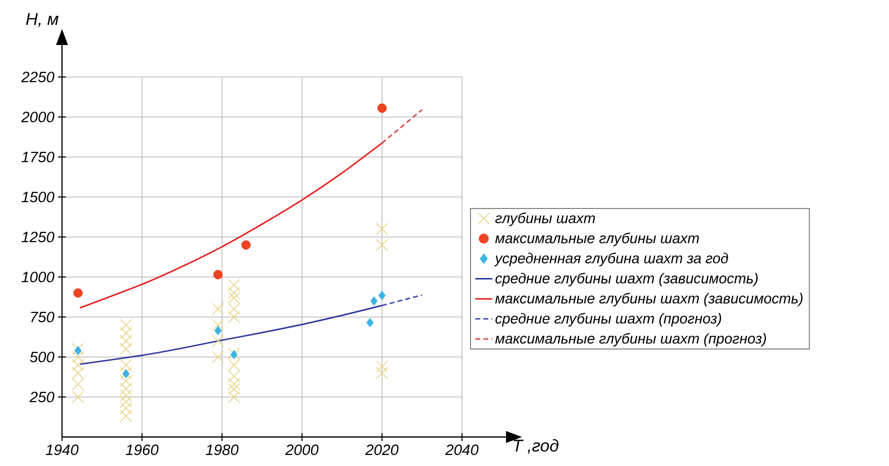  What do you see at coordinates (536, 446) in the screenshot?
I see `x-axis-title: T ,год` at bounding box center [536, 446].